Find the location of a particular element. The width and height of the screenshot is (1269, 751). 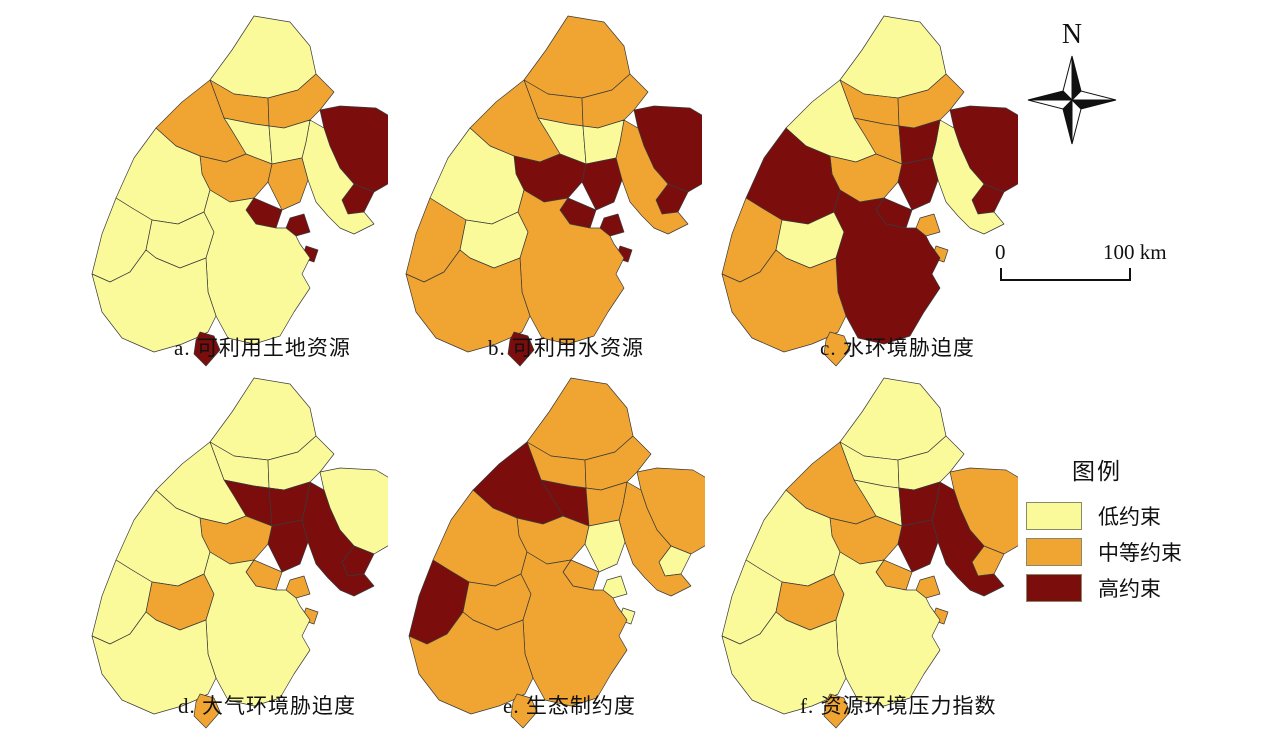

legend-swatch-high is located at coordinates (1054, 588).